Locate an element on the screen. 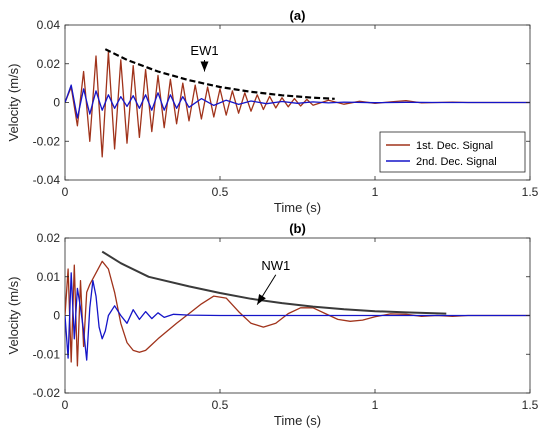 Image resolution: width=550 pixels, height=440 pixels. y-tick-label: 0.01 is located at coordinates (49, 277).